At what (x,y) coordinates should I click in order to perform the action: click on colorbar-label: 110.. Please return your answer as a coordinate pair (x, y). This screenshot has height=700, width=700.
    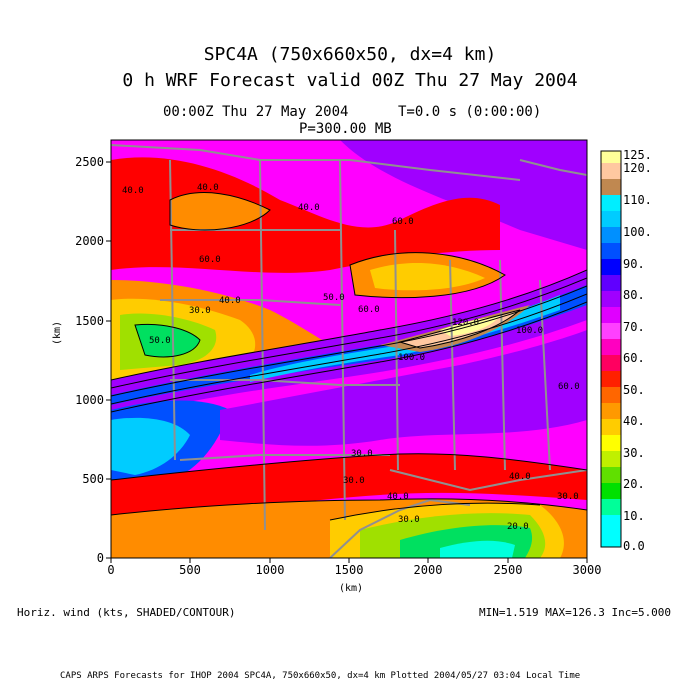
    Looking at the image, I should click on (637, 200).